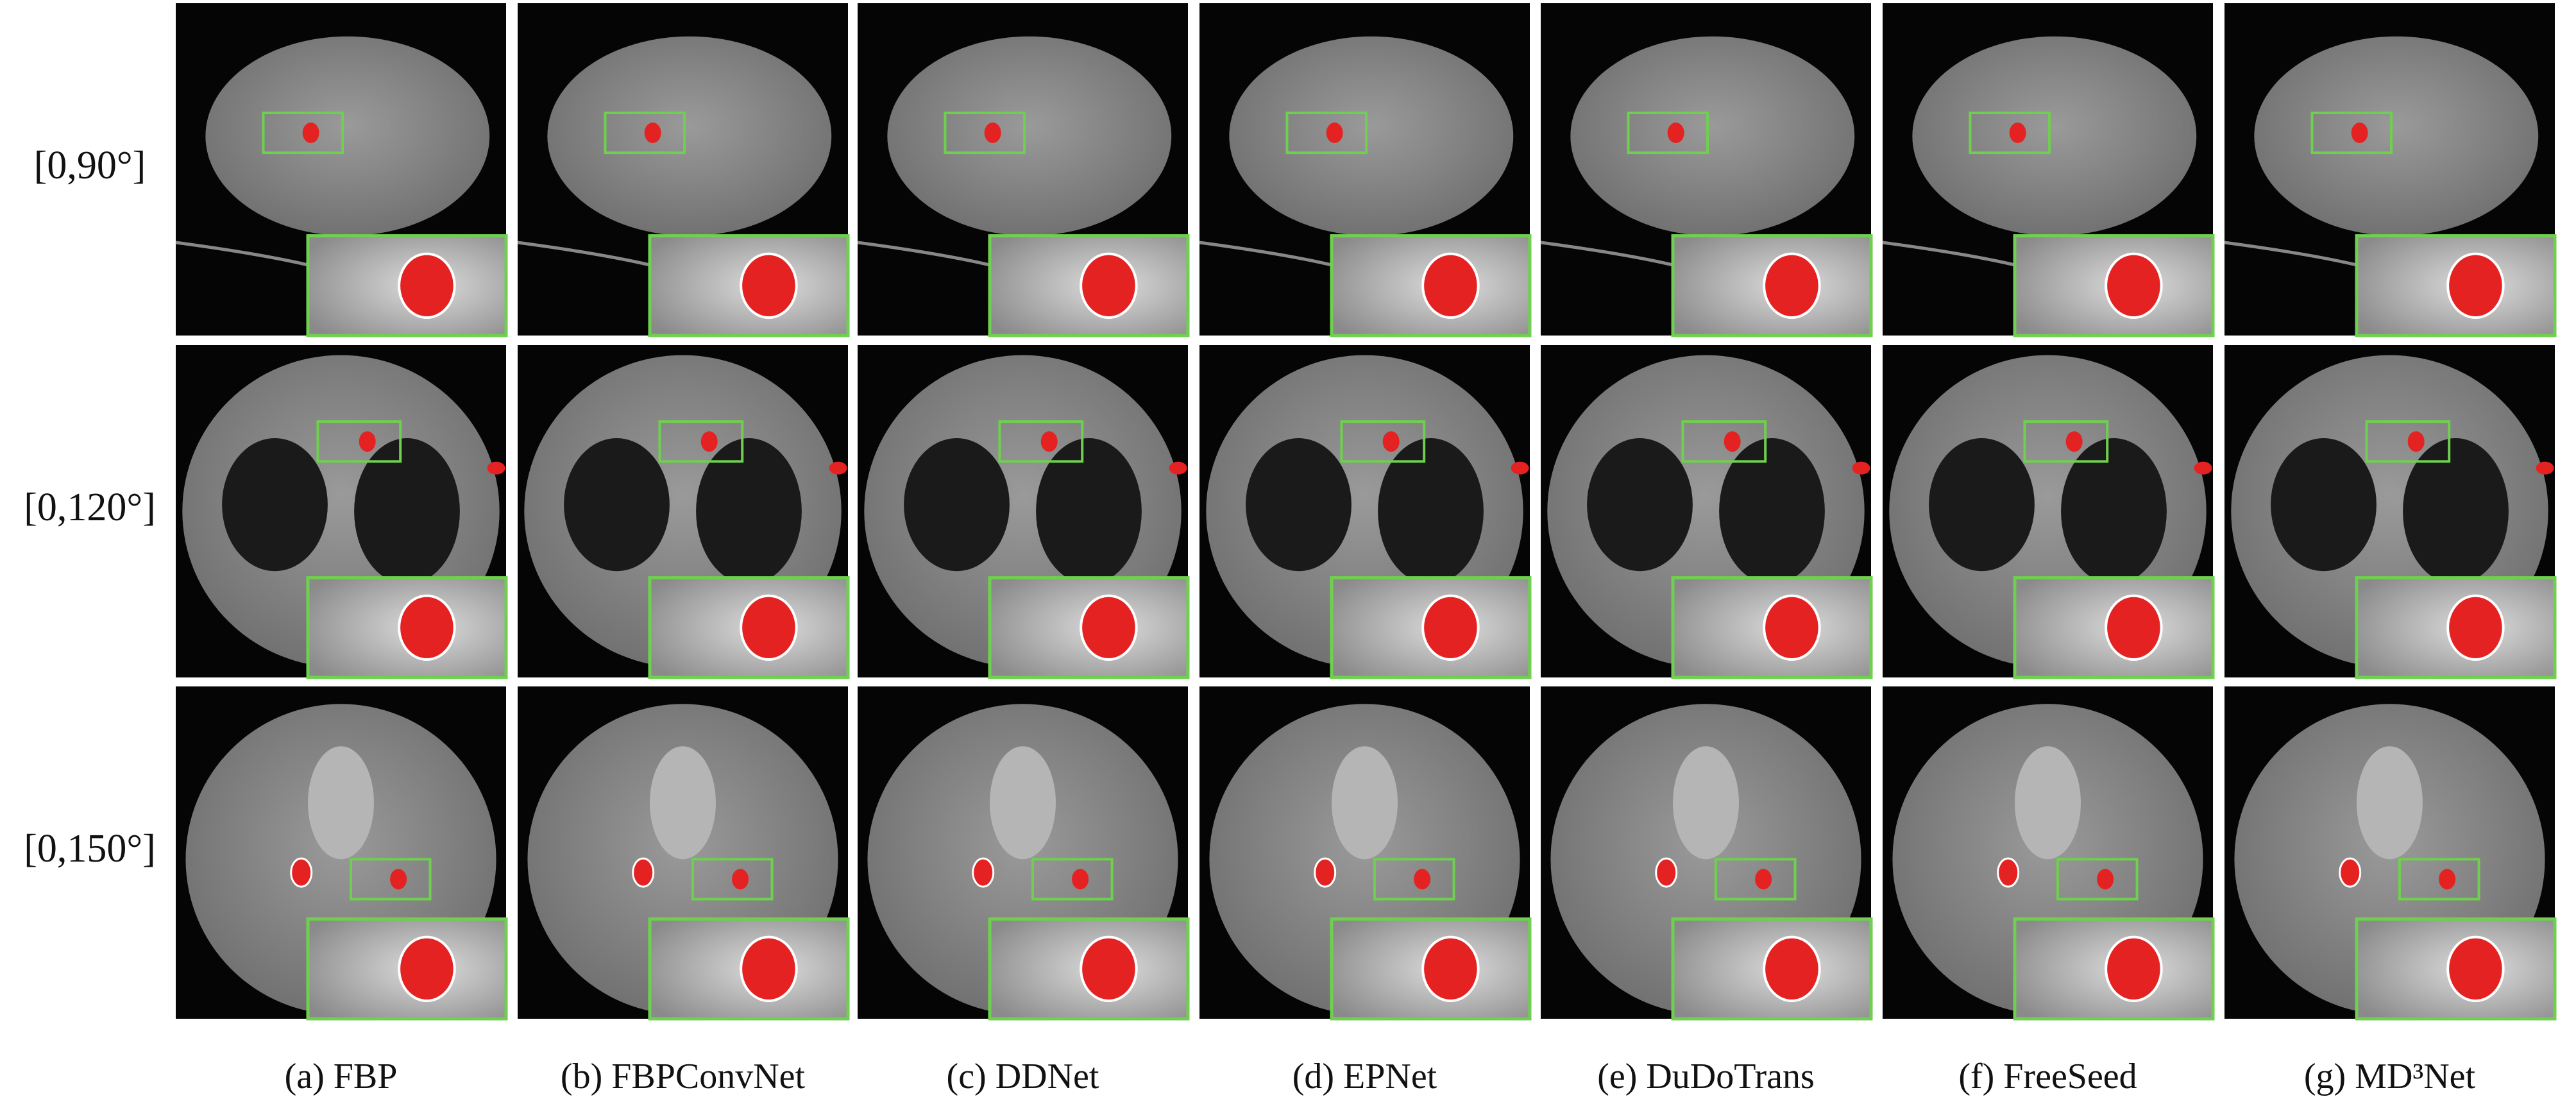 The image size is (2576, 1106). Describe the element at coordinates (2390, 1076) in the screenshot. I see `caption: (g) MD³Net` at that location.